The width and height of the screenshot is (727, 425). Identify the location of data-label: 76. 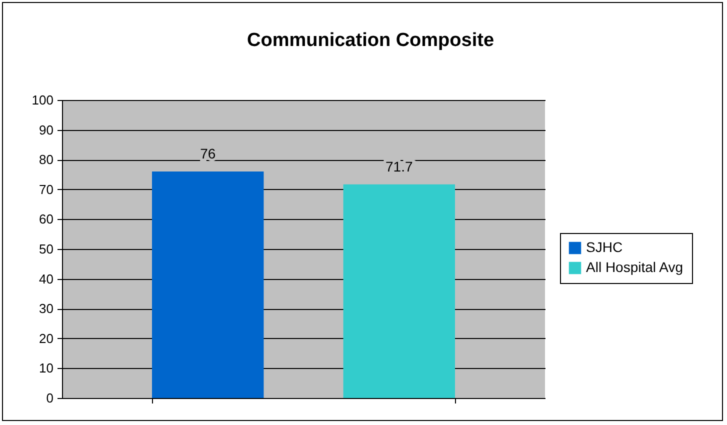
(208, 154).